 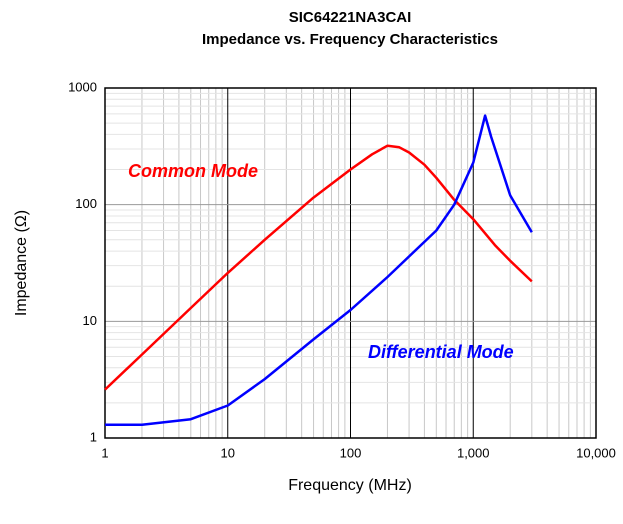 What do you see at coordinates (441, 352) in the screenshot?
I see `legend-label: Differential Mode` at bounding box center [441, 352].